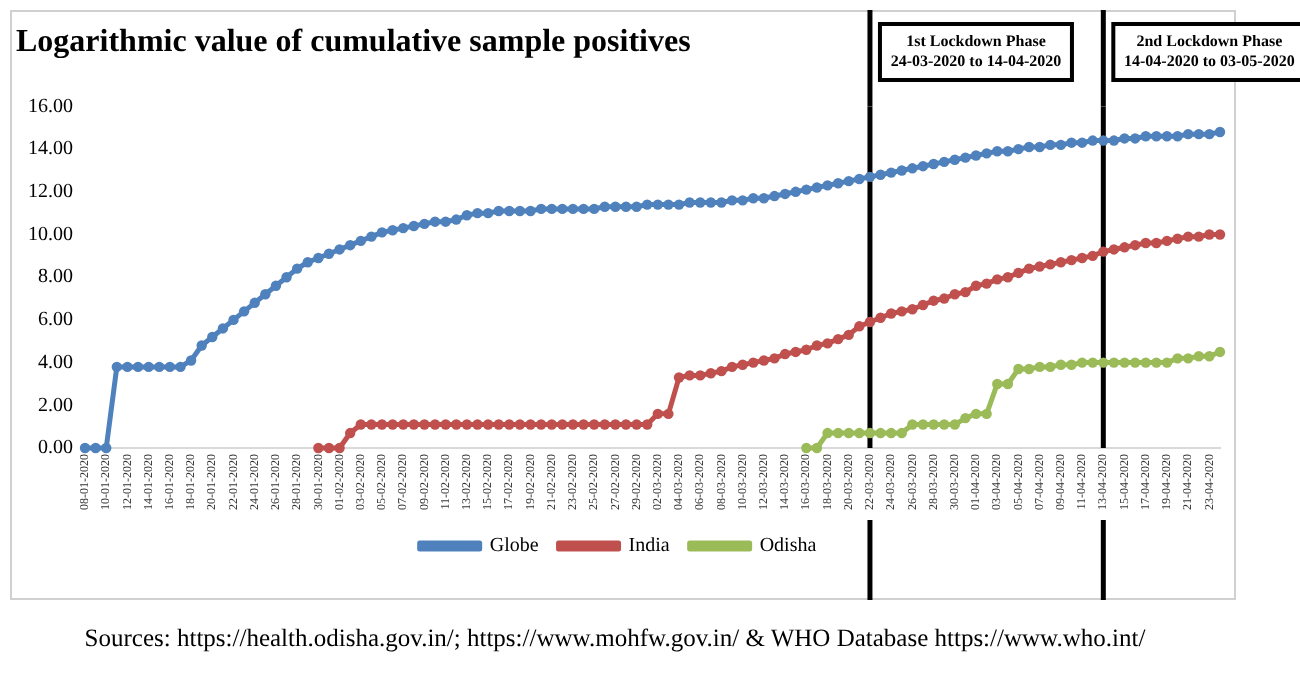  Describe the element at coordinates (353, 42) in the screenshot. I see `chart-title: Logarithmic value of cumulative sample positives` at that location.